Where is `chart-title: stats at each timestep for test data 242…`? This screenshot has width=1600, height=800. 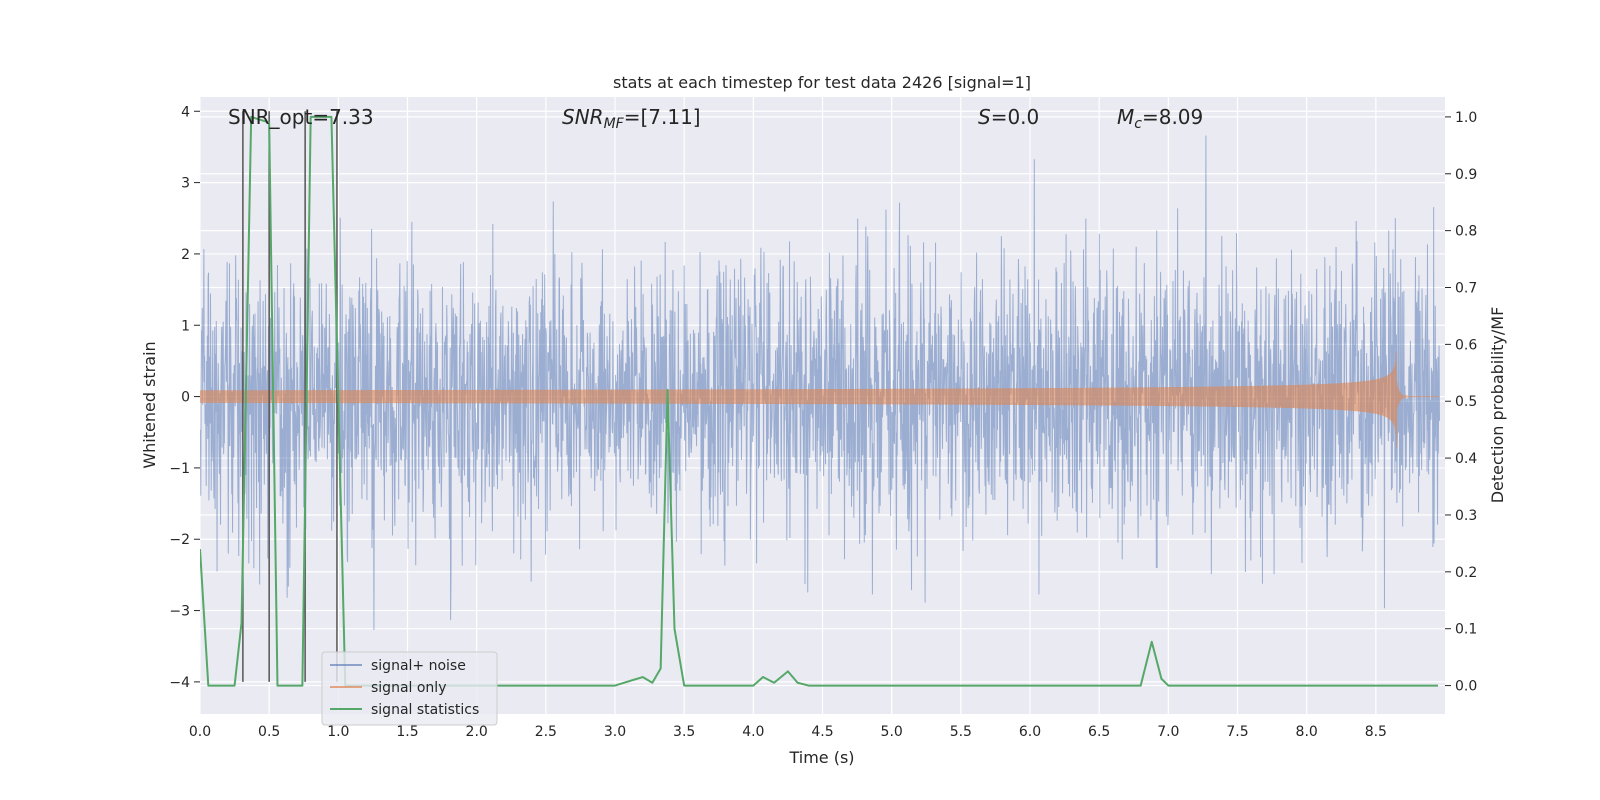 chart-title: stats at each timestep for test data 242… is located at coordinates (822, 82).